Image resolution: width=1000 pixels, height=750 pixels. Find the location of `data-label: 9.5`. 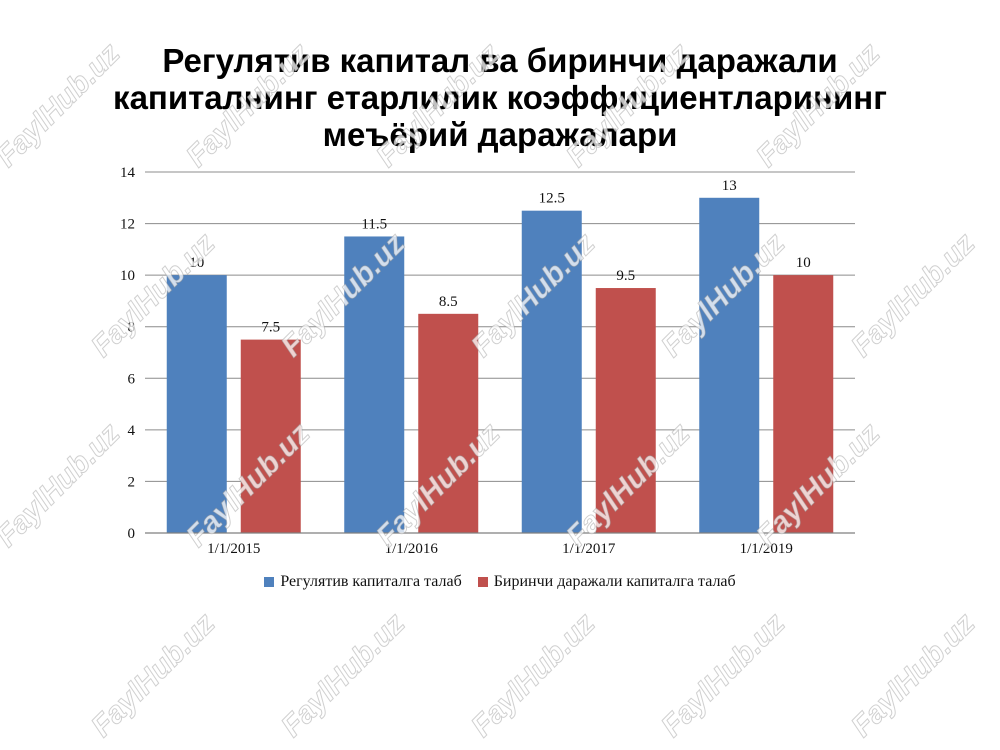

data-label: 9.5 is located at coordinates (625, 276).